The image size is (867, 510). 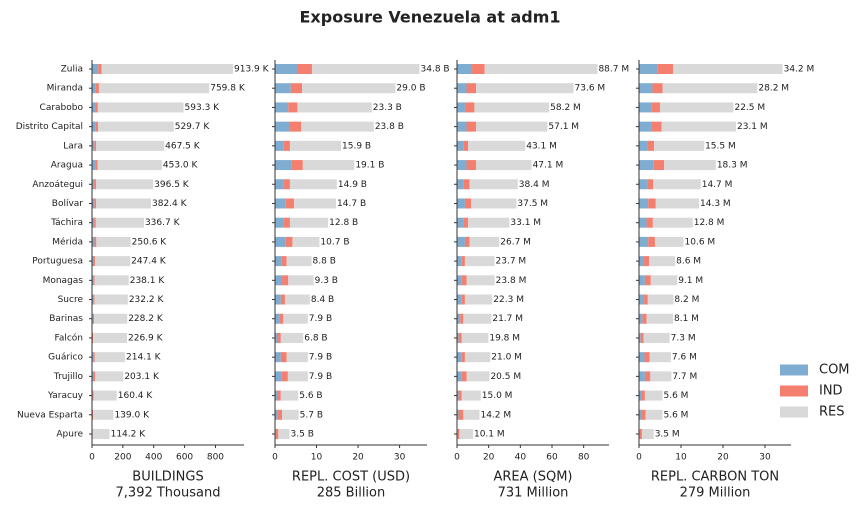 What do you see at coordinates (147, 300) in the screenshot?
I see `total-label: 232.2 K` at bounding box center [147, 300].